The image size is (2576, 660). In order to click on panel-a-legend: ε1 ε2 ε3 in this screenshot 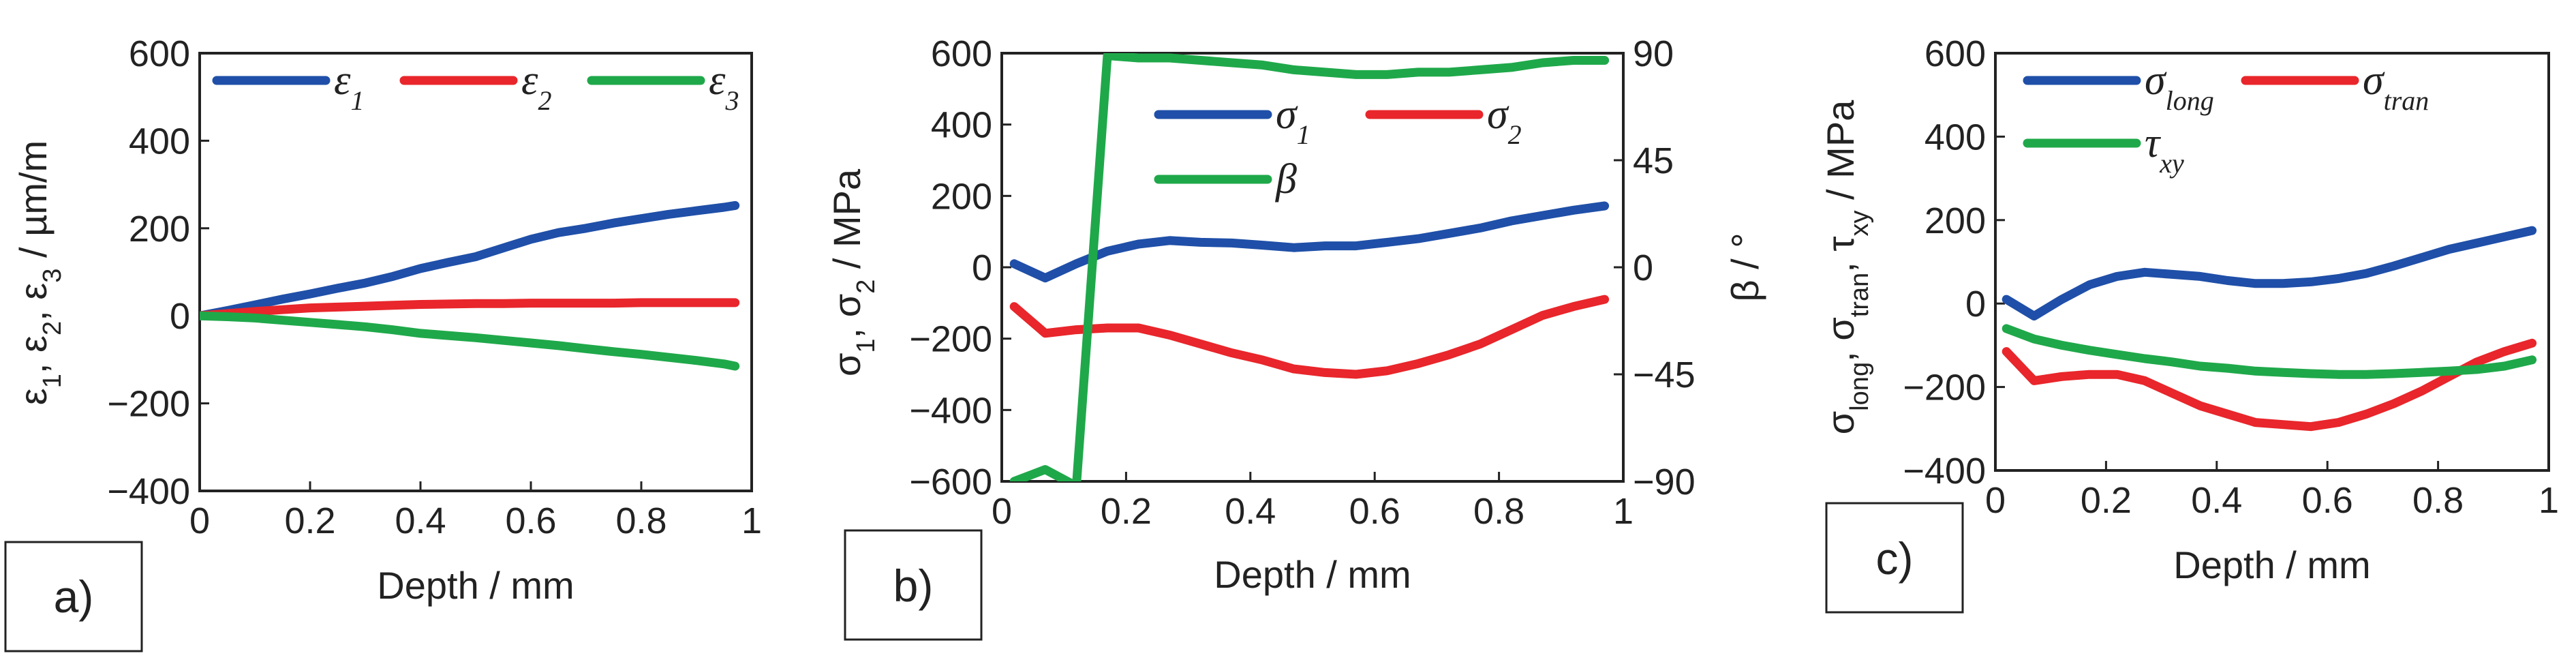, I will do `click(476, 86)`.